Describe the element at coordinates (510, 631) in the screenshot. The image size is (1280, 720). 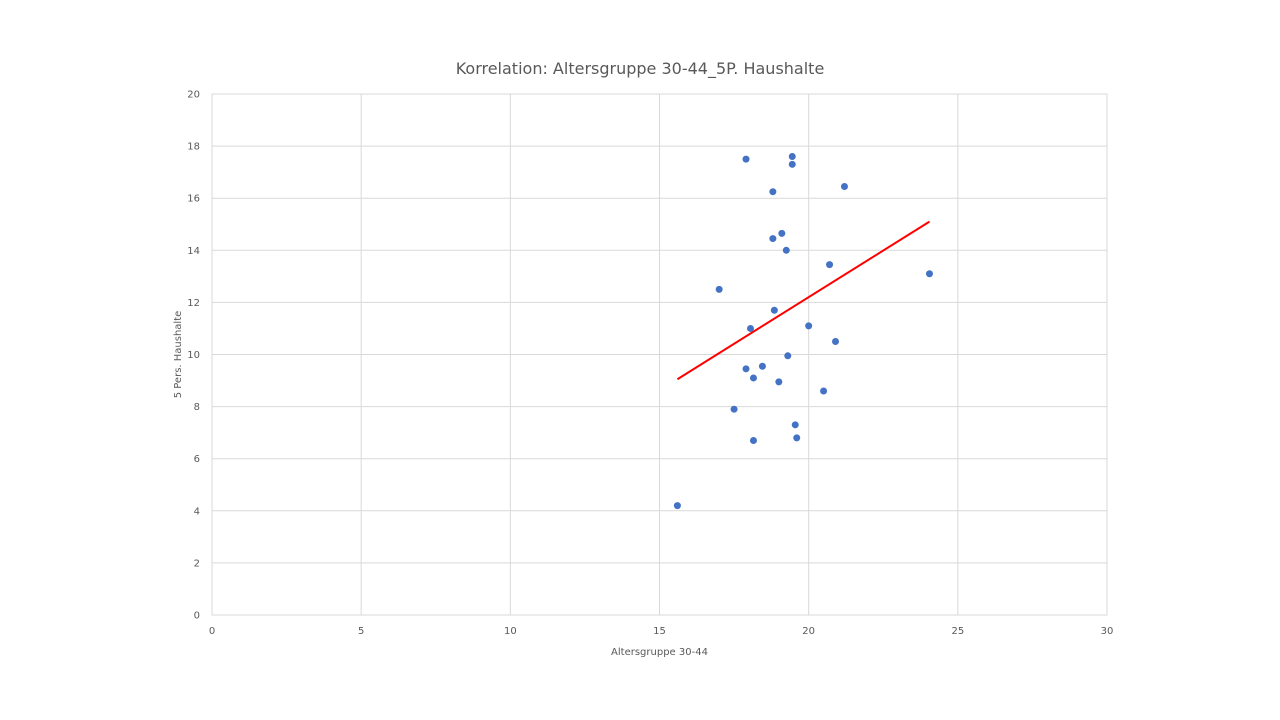
I see `x-tick-label: 10` at that location.